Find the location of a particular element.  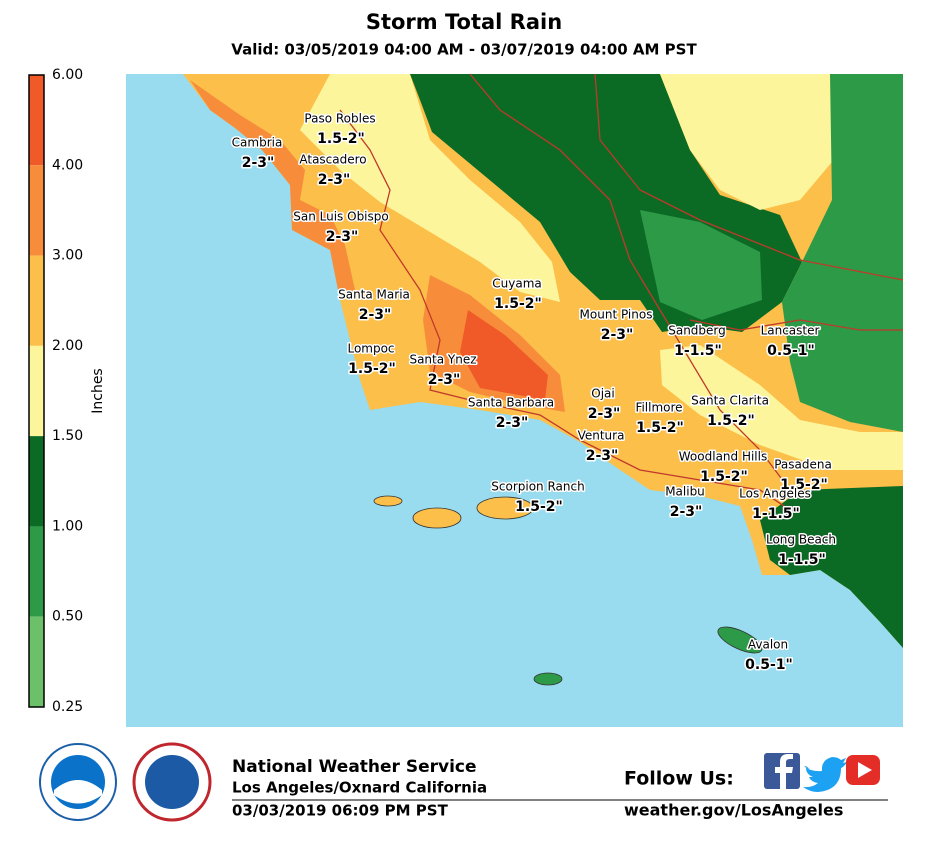

legend-label: 3.00 is located at coordinates (67, 256).